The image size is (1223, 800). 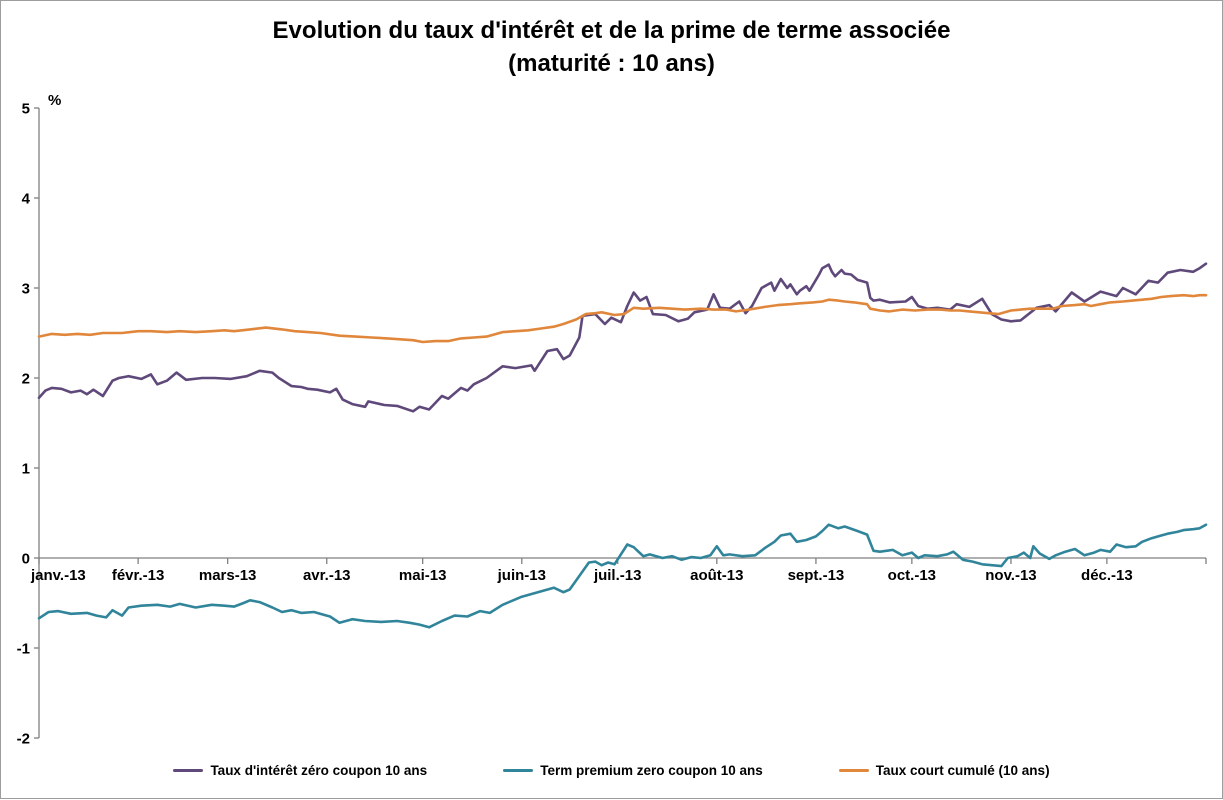 I want to click on legend-item-2: Taux court cumulé (10 ans), so click(x=944, y=770).